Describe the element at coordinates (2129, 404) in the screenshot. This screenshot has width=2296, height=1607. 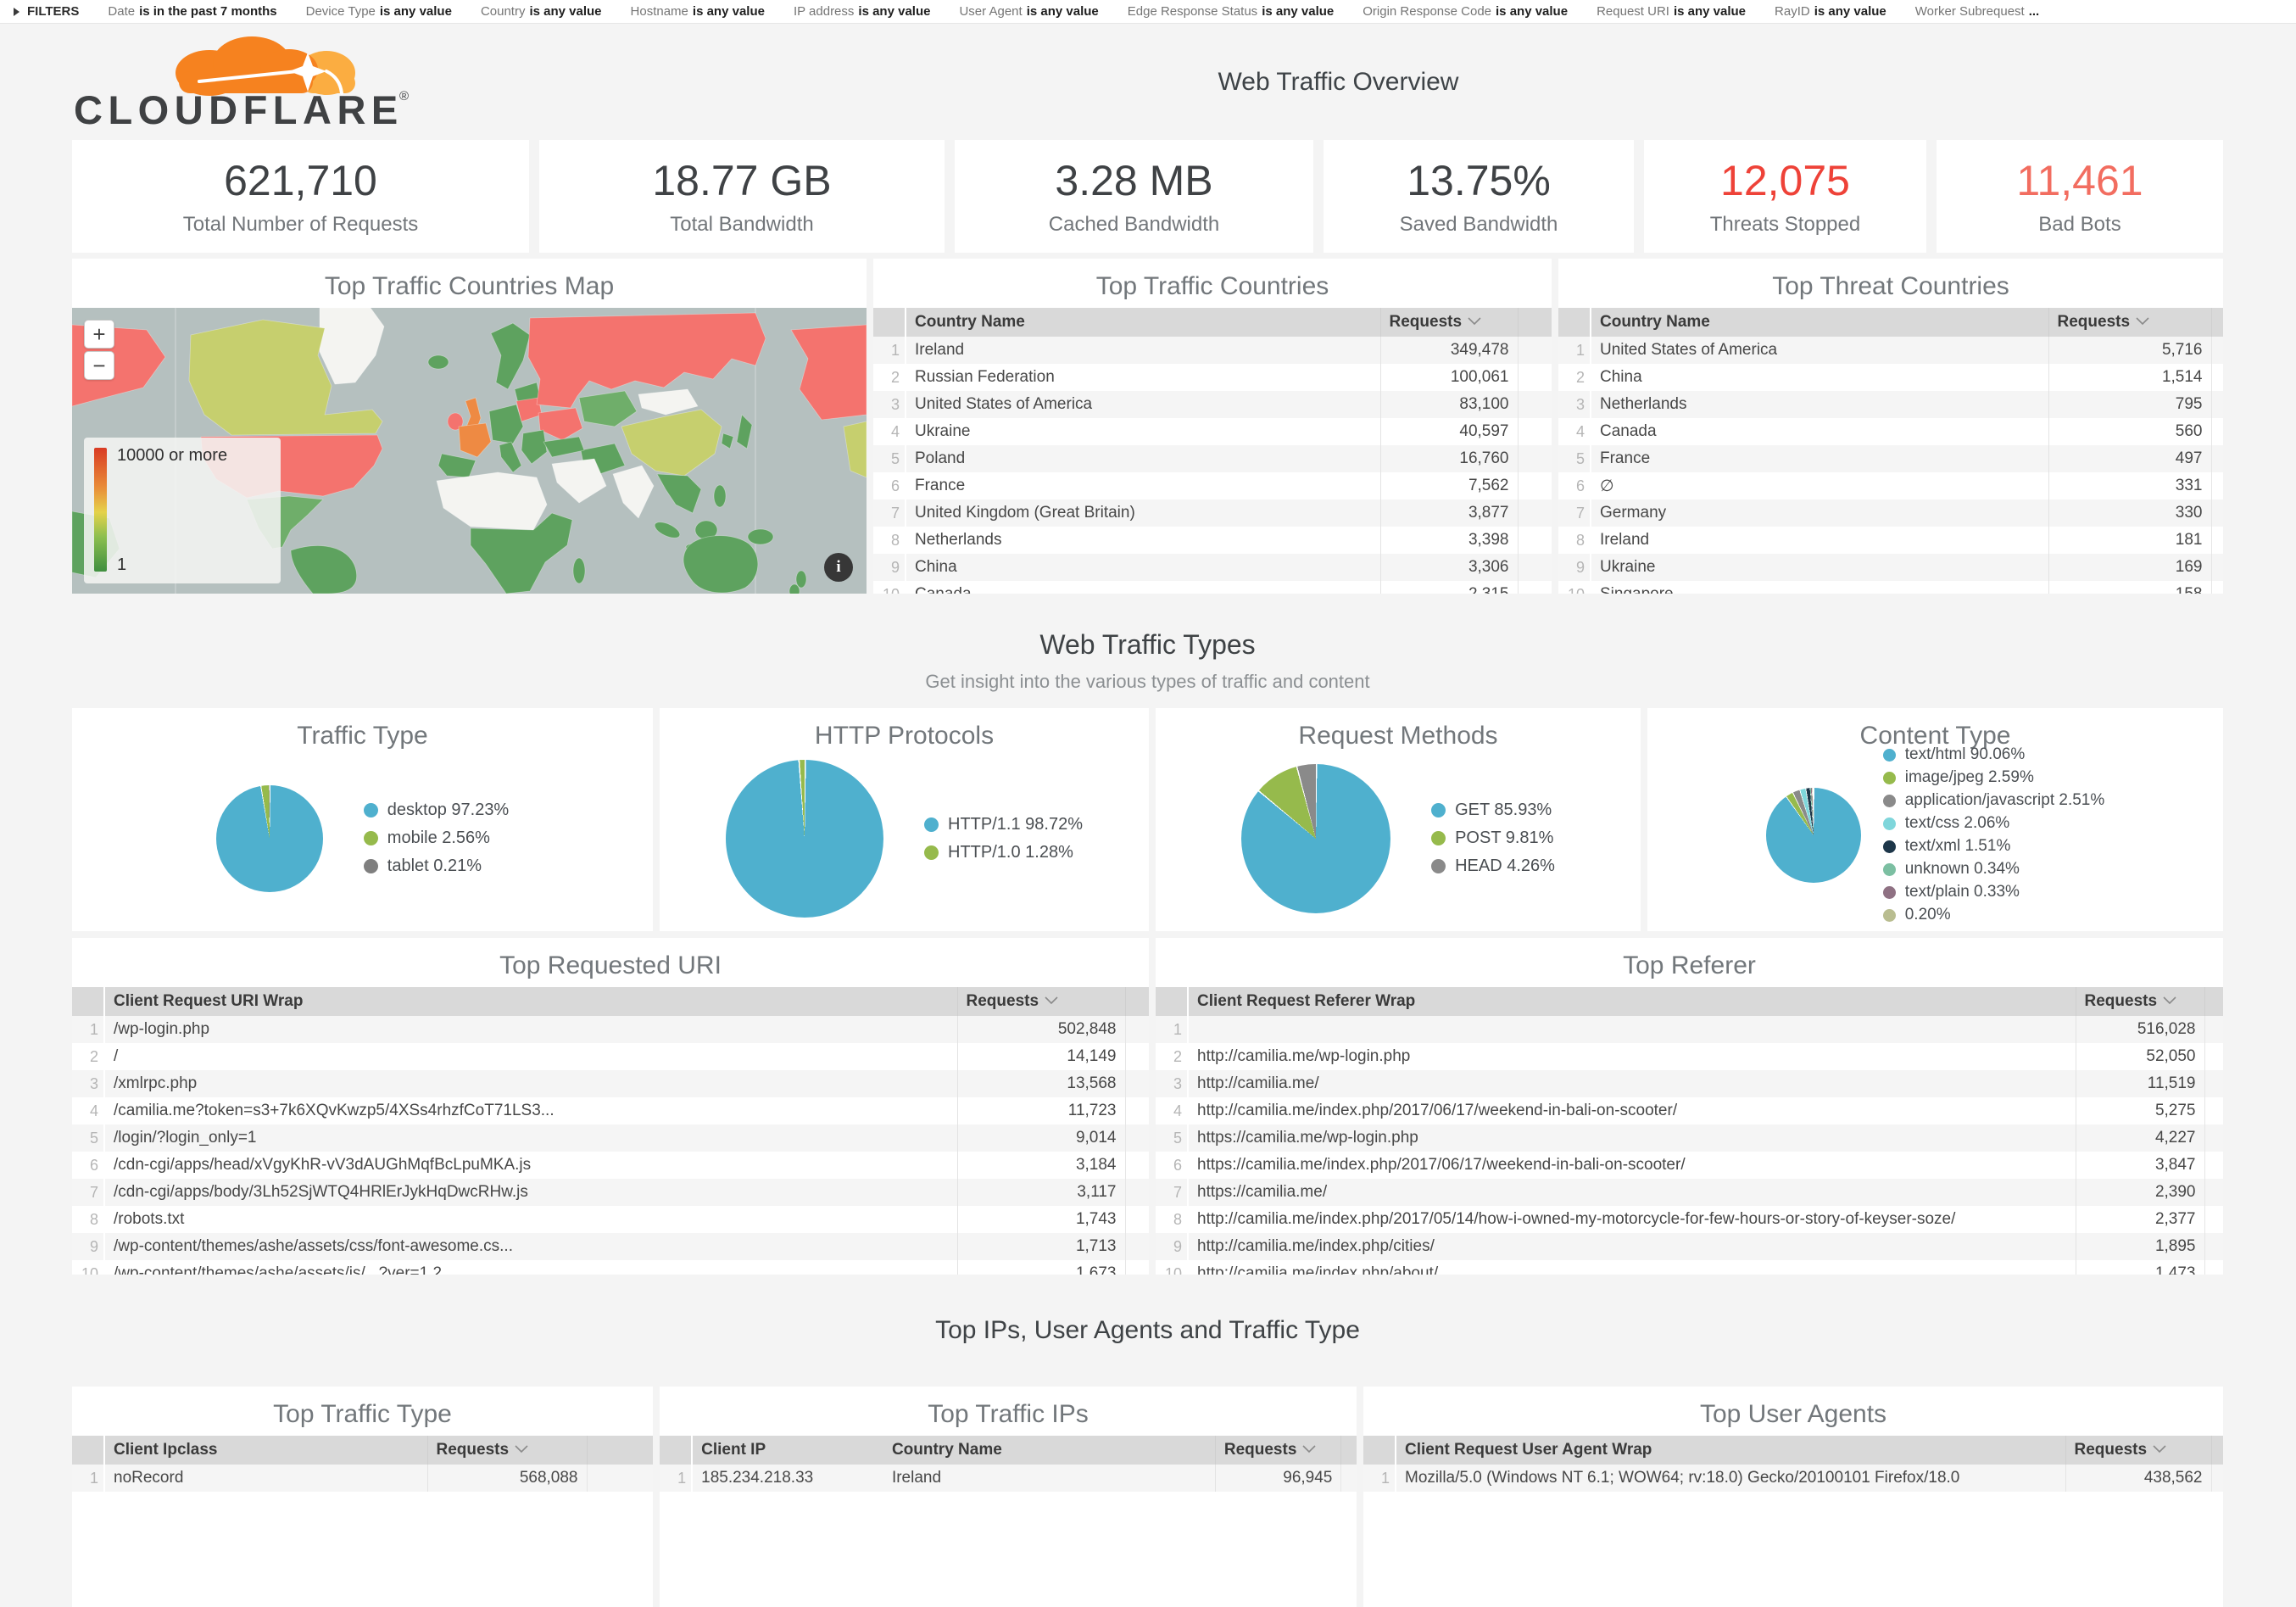
I see `requests-cell: 795` at that location.